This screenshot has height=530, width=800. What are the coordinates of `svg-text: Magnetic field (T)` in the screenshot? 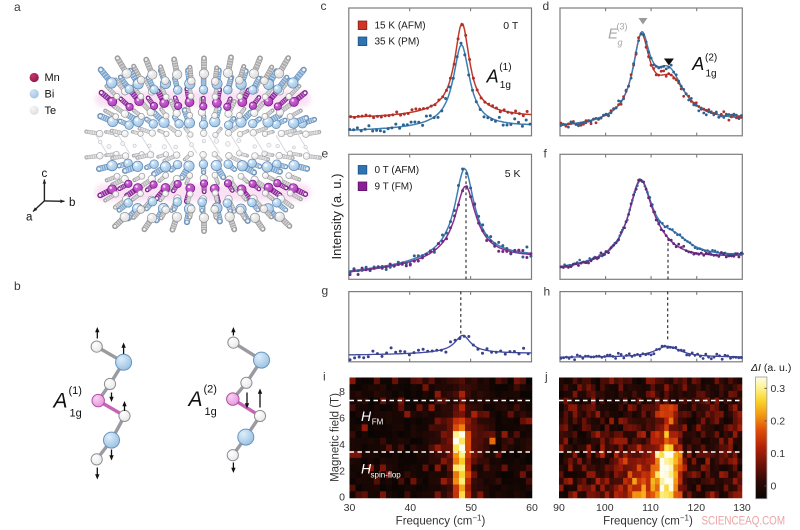 It's located at (336, 437).